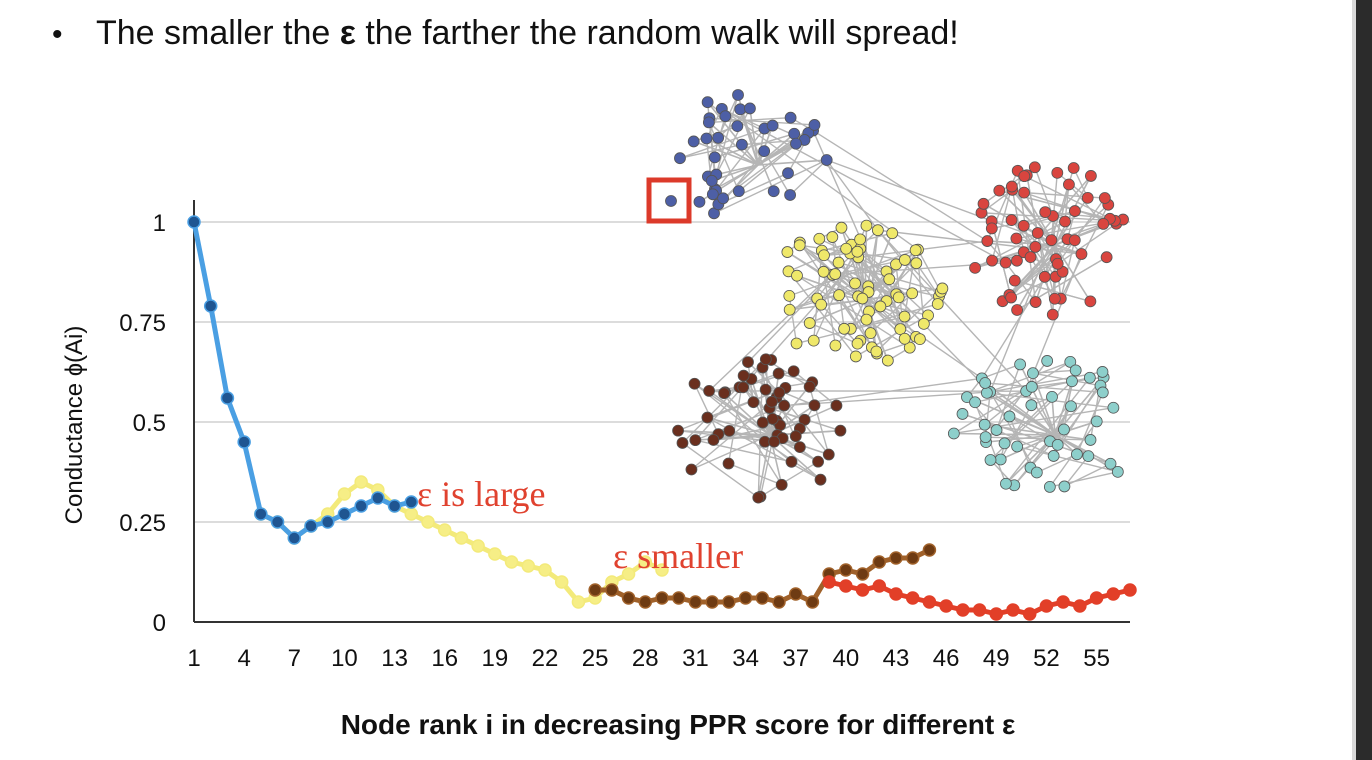 This screenshot has height=760, width=1372. I want to click on x-tick-label: 31, so click(695, 658).